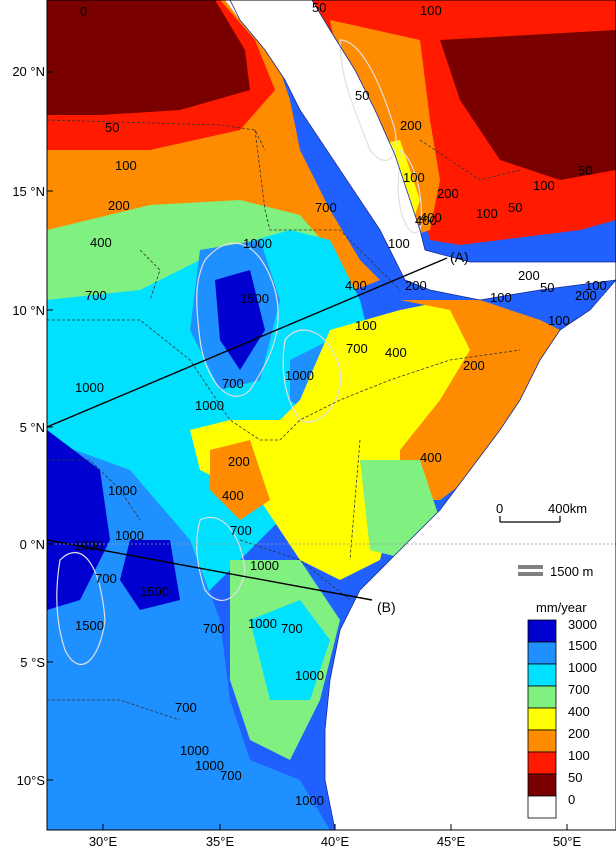 This screenshot has height=850, width=616. What do you see at coordinates (579, 689) in the screenshot?
I see `colorbar-tick-label: 700` at bounding box center [579, 689].